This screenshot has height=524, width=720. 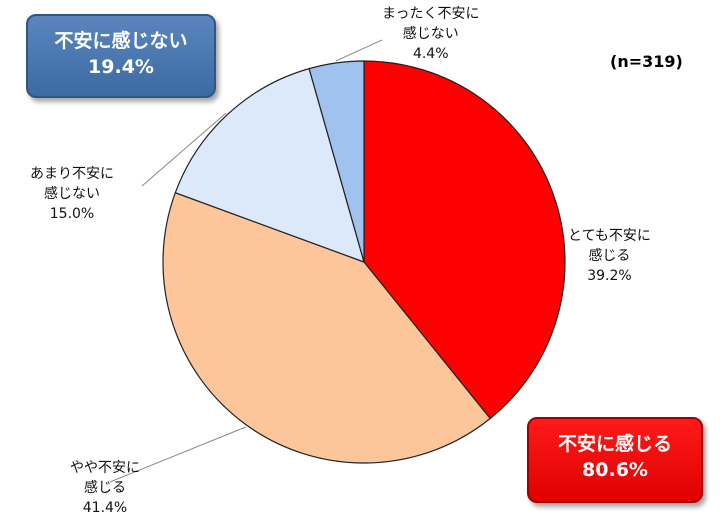 I want to click on anxious-summary-box: 不安に感じる 80.6%, so click(x=615, y=460).